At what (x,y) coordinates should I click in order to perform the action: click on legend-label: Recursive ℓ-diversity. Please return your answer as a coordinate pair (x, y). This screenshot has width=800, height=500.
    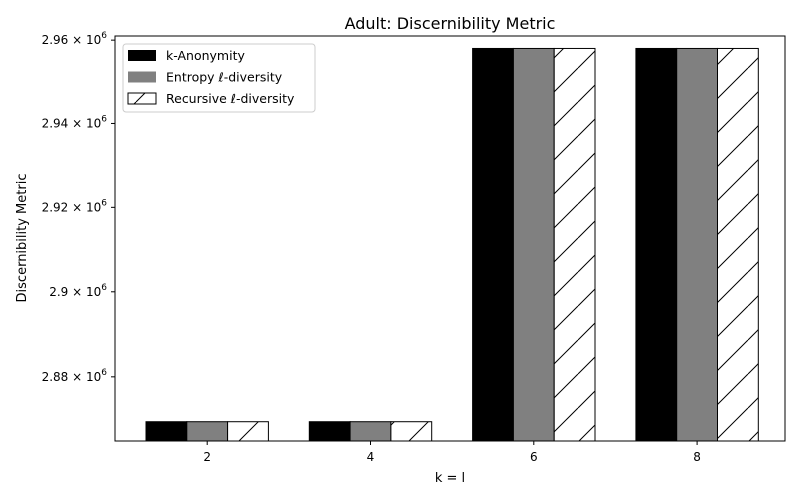
    Looking at the image, I should click on (230, 98).